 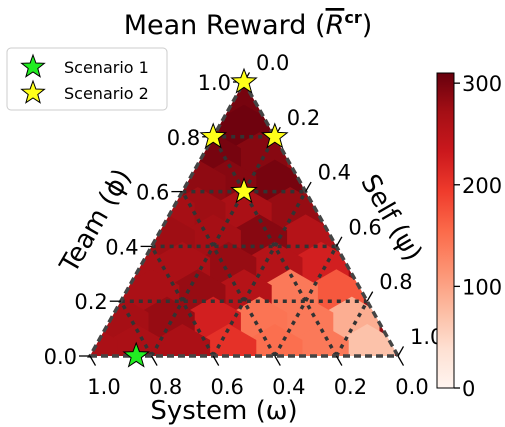 What do you see at coordinates (352, 17) in the screenshot?
I see `title-superscript: cr` at bounding box center [352, 17].